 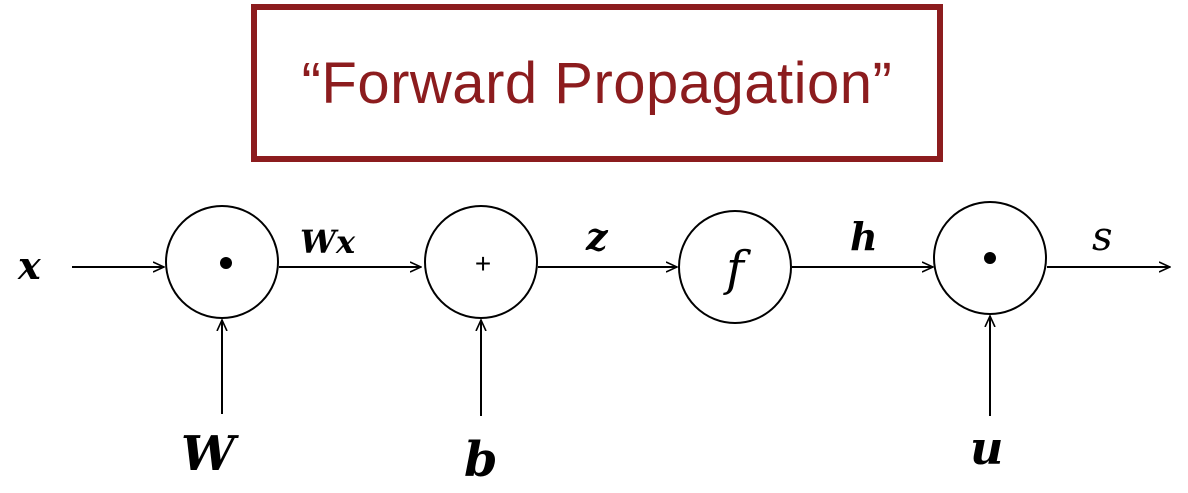 What do you see at coordinates (226, 263) in the screenshot?
I see `node-mul1-dot` at bounding box center [226, 263].